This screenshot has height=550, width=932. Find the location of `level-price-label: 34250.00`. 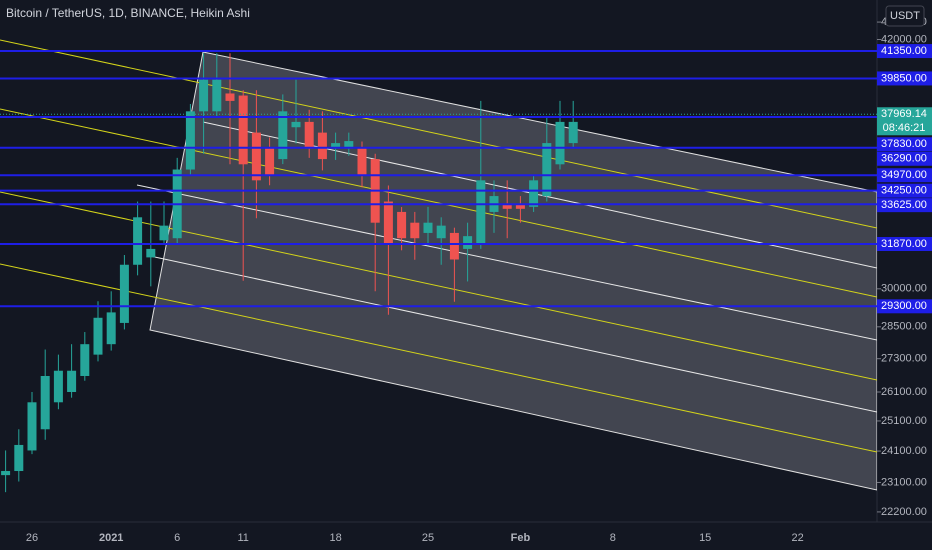

level-price-label: 34250.00 is located at coordinates (904, 191).